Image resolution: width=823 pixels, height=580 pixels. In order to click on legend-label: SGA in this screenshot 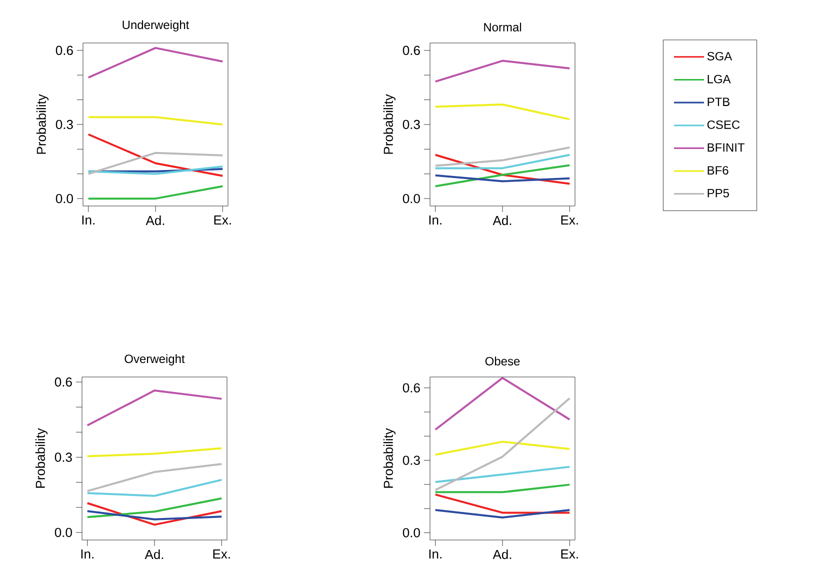, I will do `click(719, 56)`.